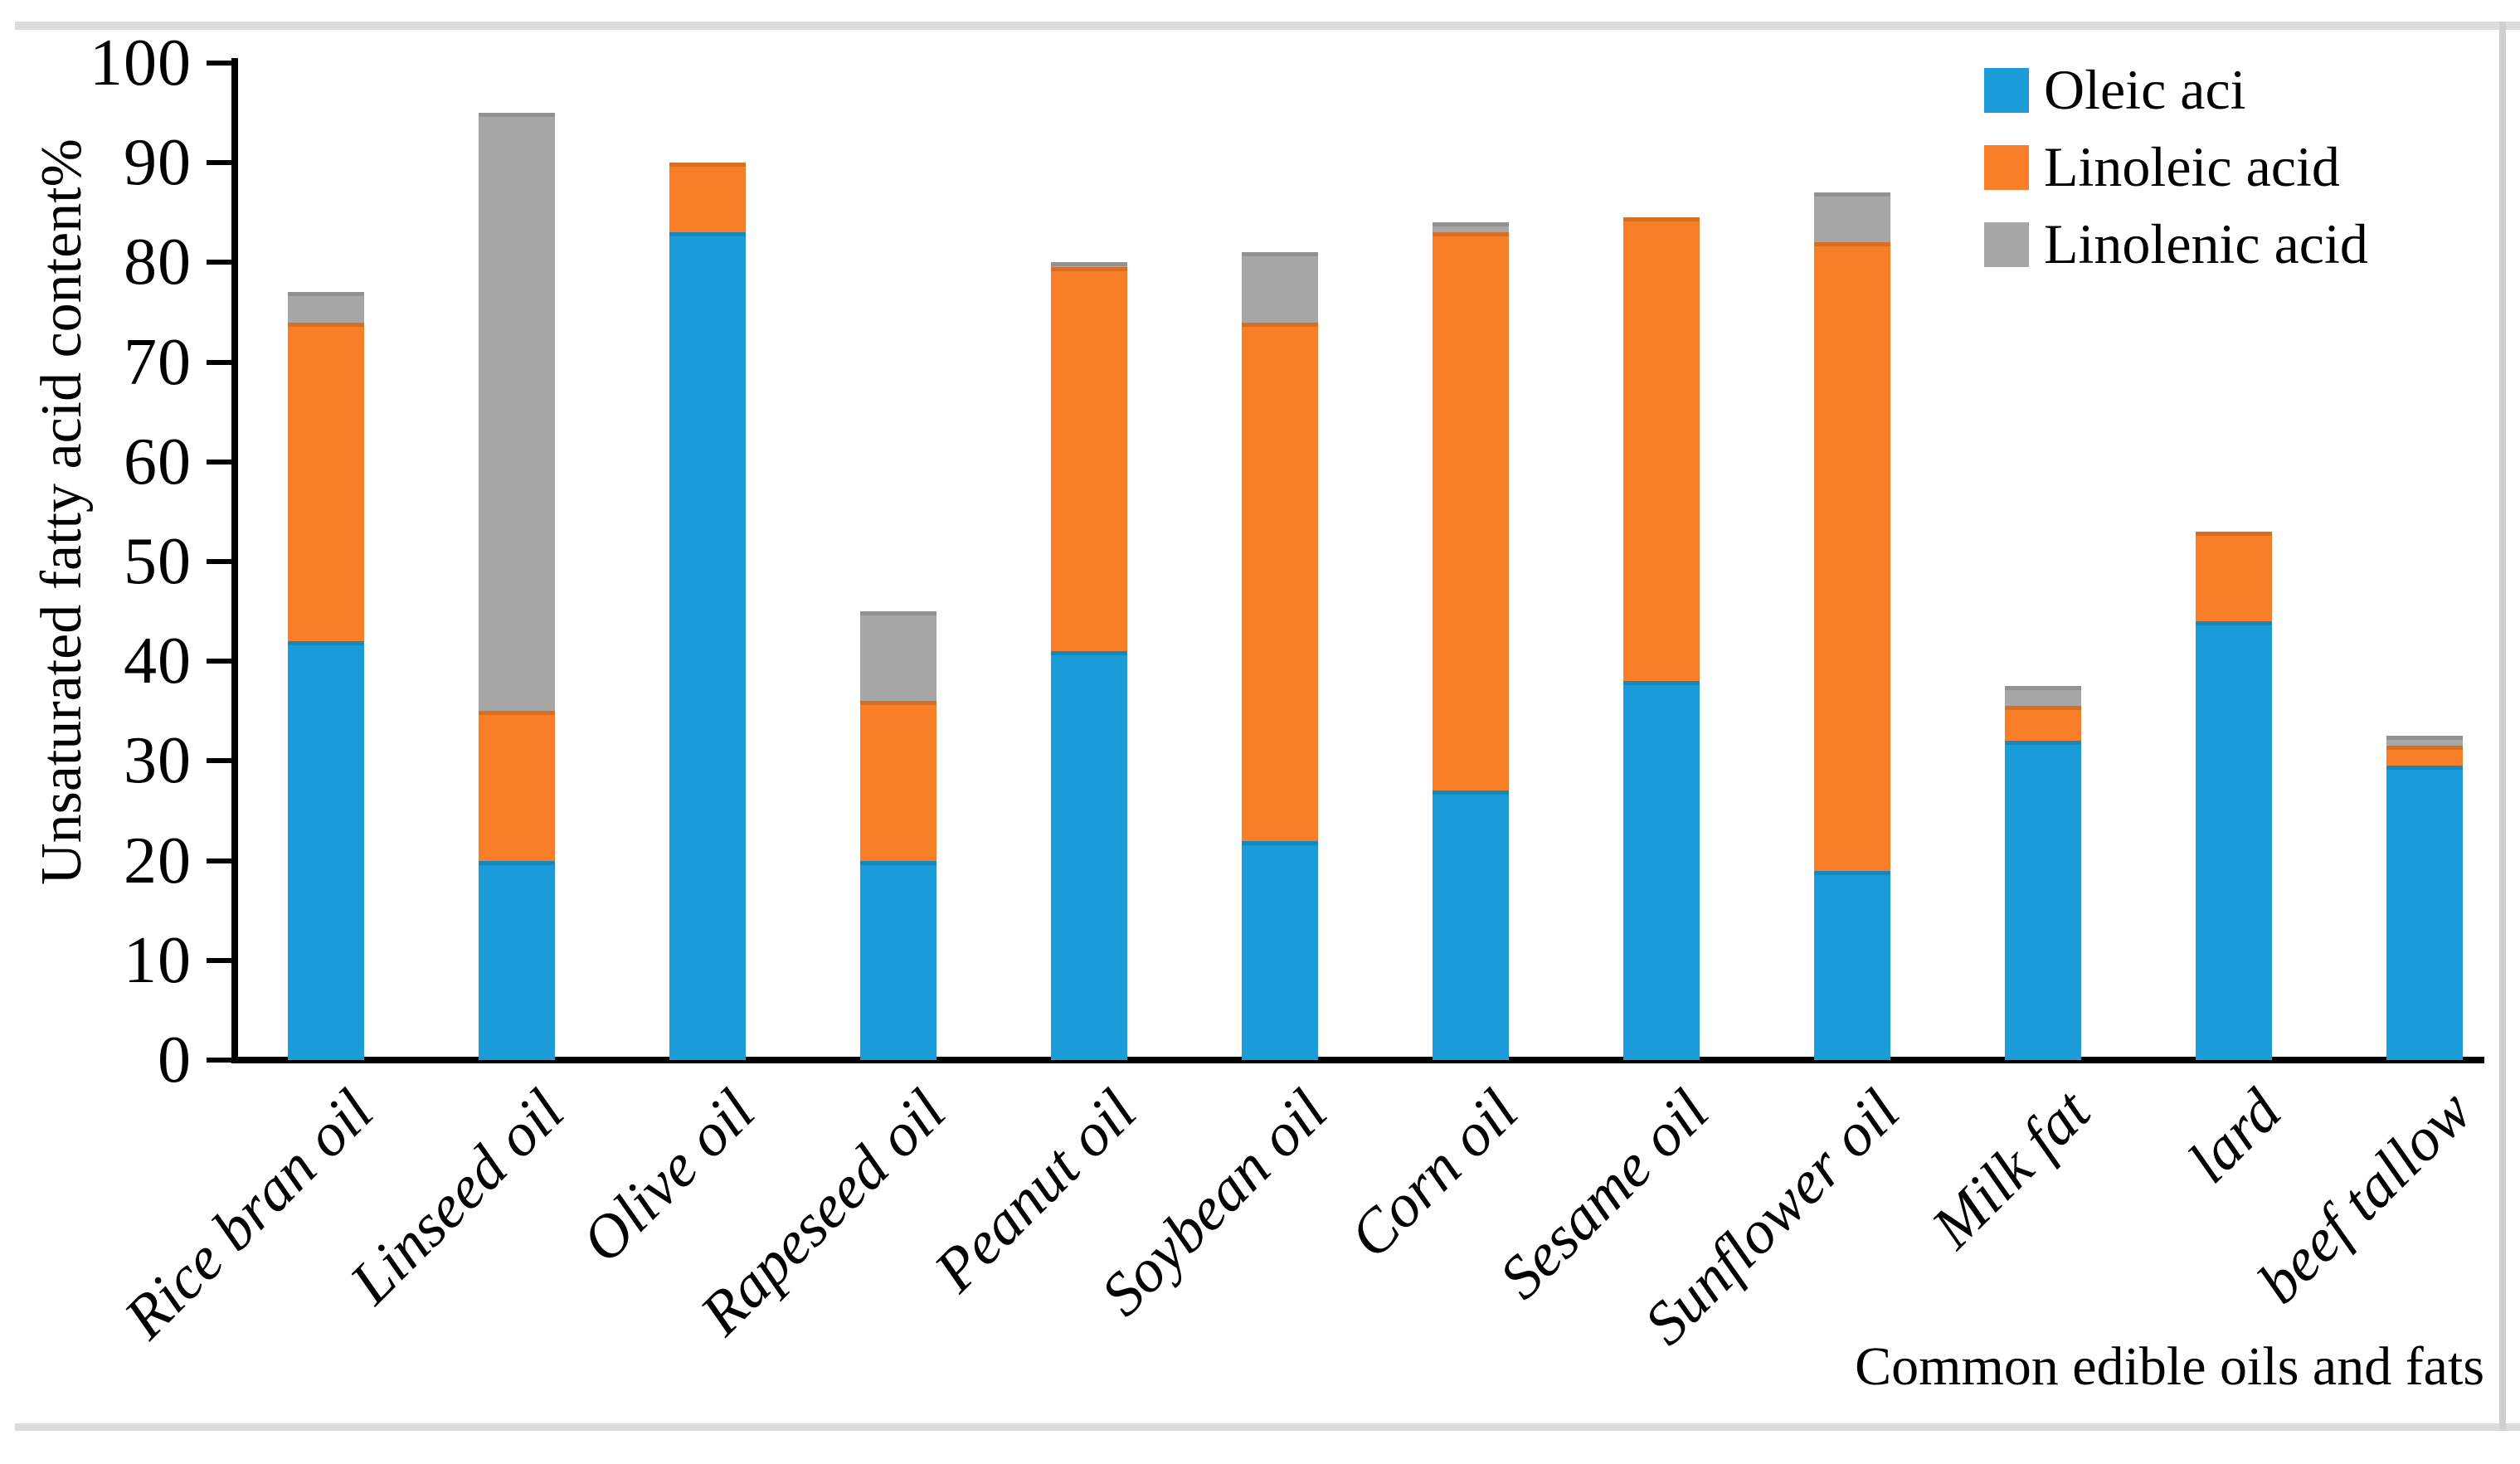  I want to click on y-tick-label: 80, so click(158, 262).